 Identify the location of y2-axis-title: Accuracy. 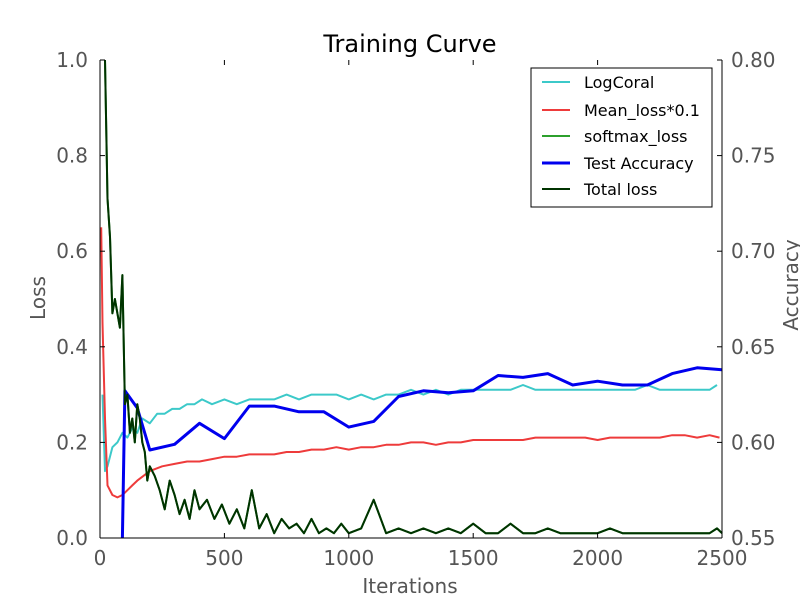
(789, 284).